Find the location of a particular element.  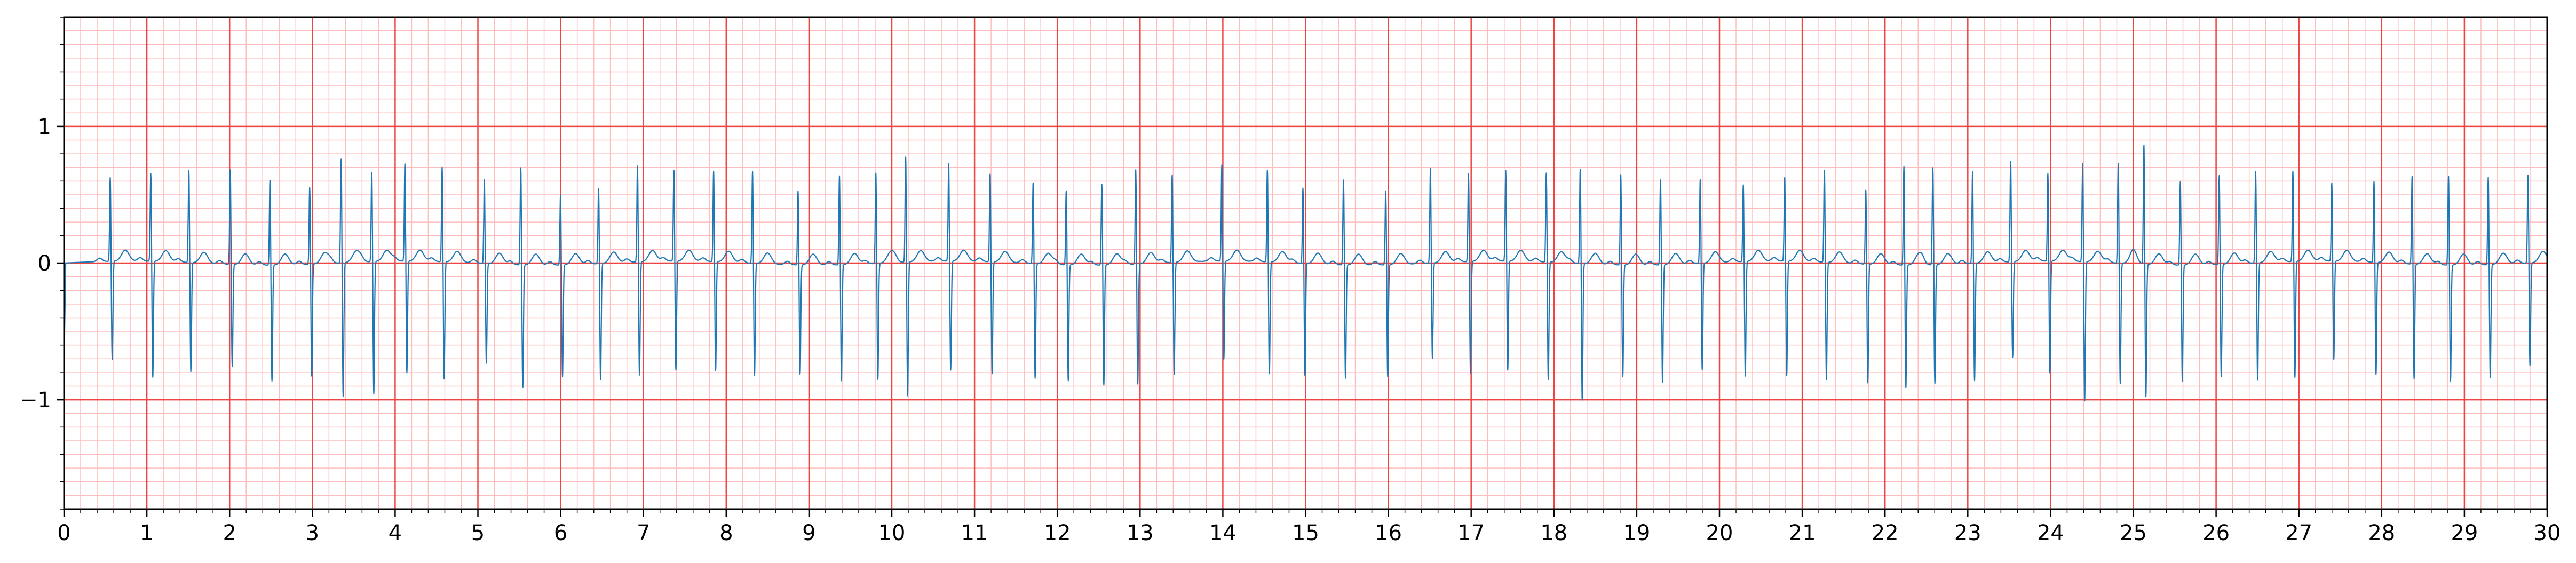

x-tick-label: 29 is located at coordinates (2464, 533).